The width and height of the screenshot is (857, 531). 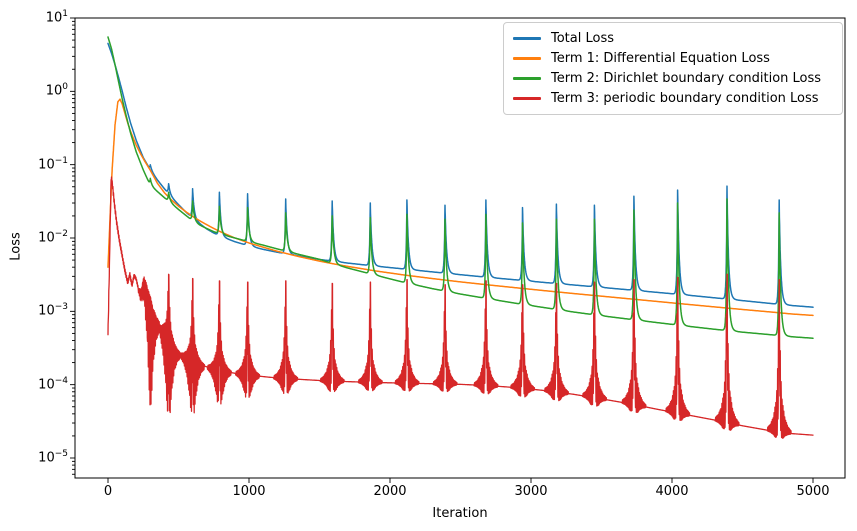 I want to click on y-tick-label: 10⁻¹, so click(x=53, y=163).